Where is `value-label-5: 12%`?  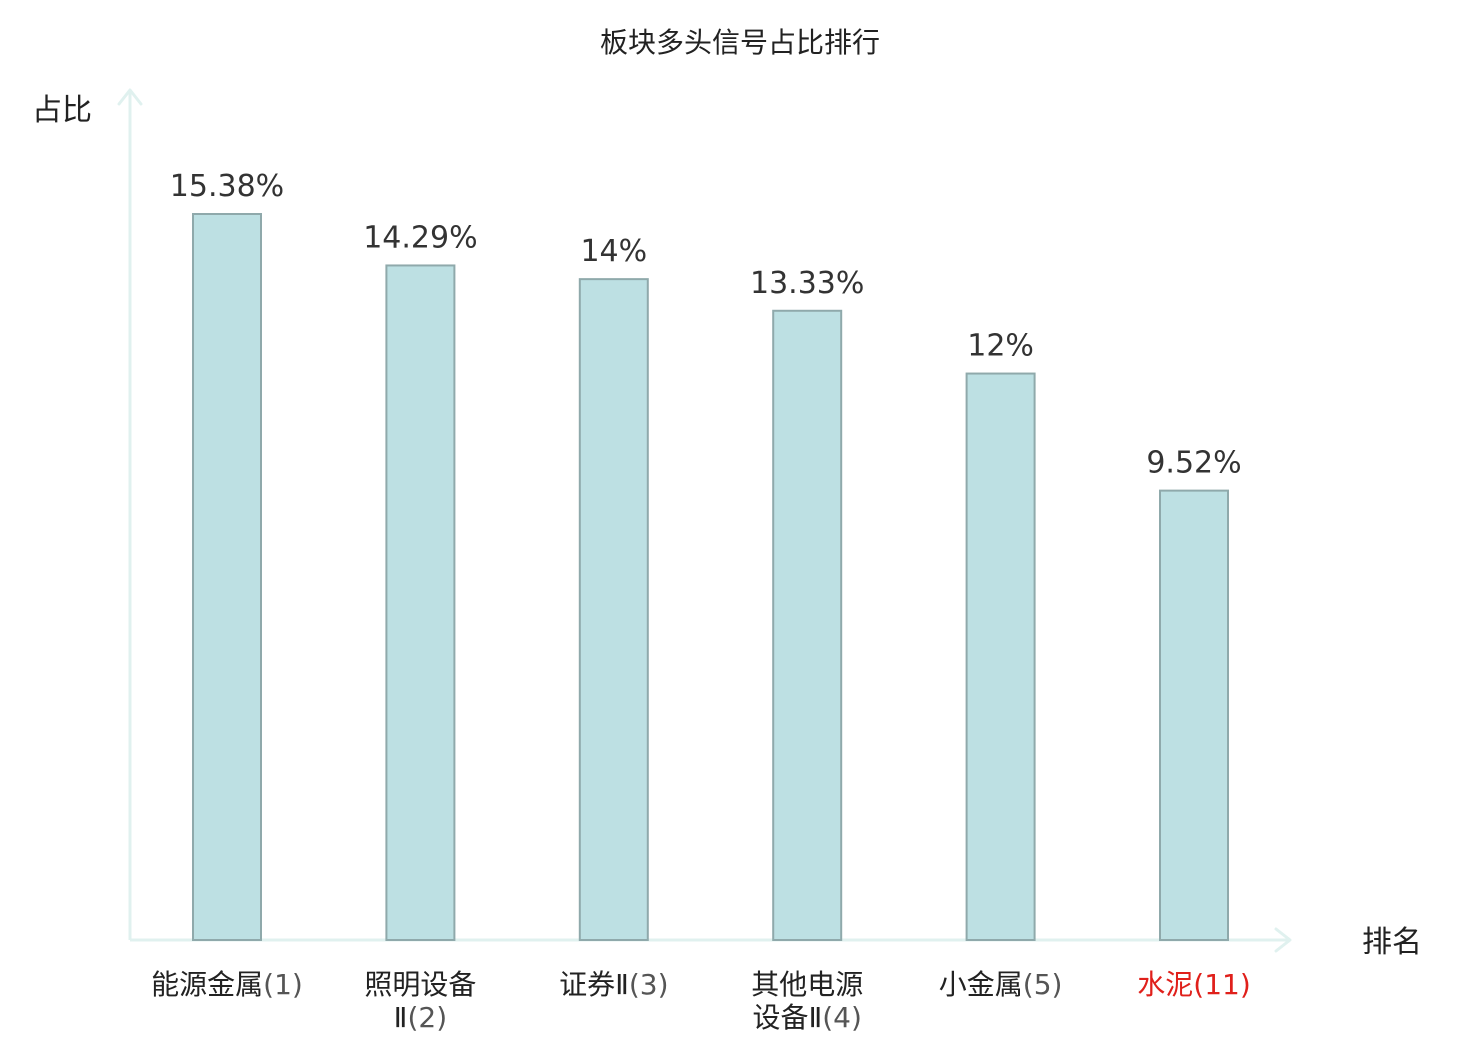 value-label-5: 12% is located at coordinates (1000, 346).